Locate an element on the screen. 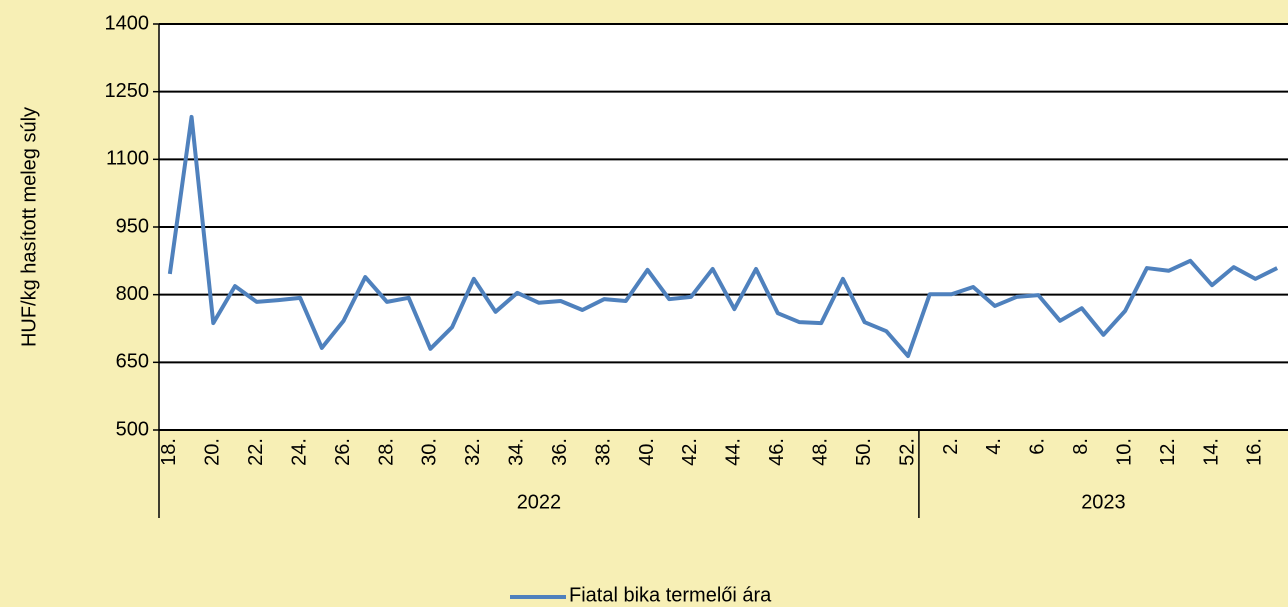  x-tick-label: 22. is located at coordinates (256, 452).